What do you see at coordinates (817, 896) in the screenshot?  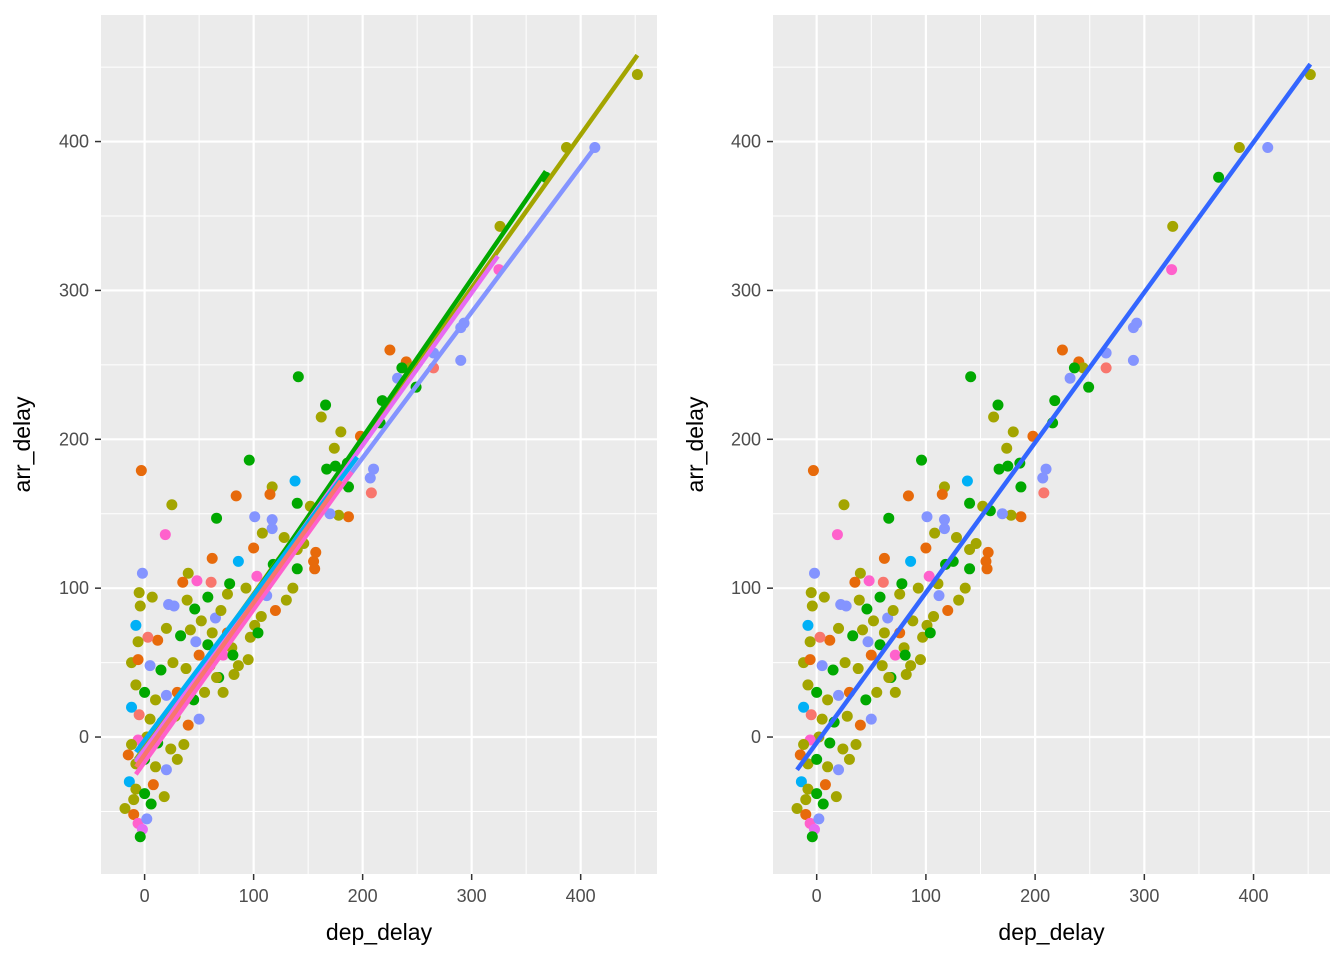 I see `x-tick-label: 0` at bounding box center [817, 896].